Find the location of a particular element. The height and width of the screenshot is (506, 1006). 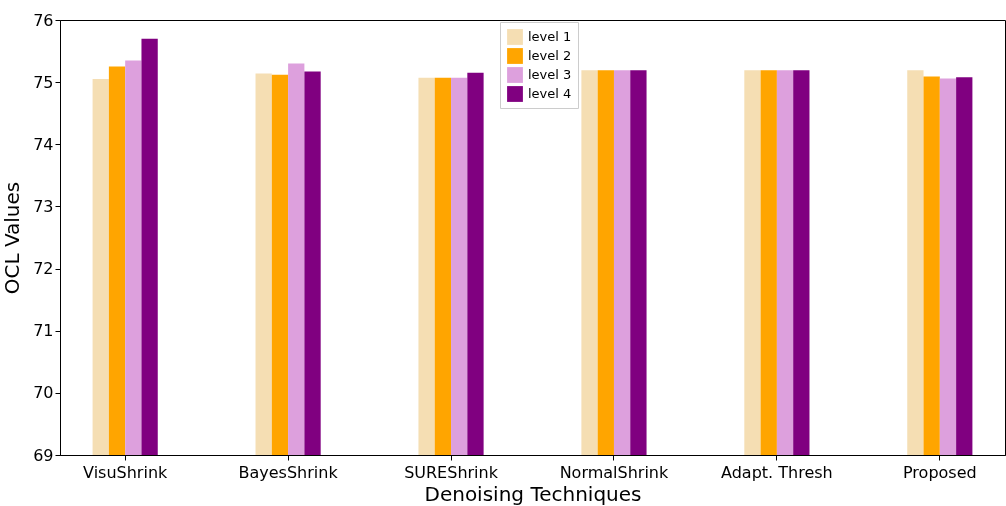

x-tick-label: NormalShrink is located at coordinates (614, 472).